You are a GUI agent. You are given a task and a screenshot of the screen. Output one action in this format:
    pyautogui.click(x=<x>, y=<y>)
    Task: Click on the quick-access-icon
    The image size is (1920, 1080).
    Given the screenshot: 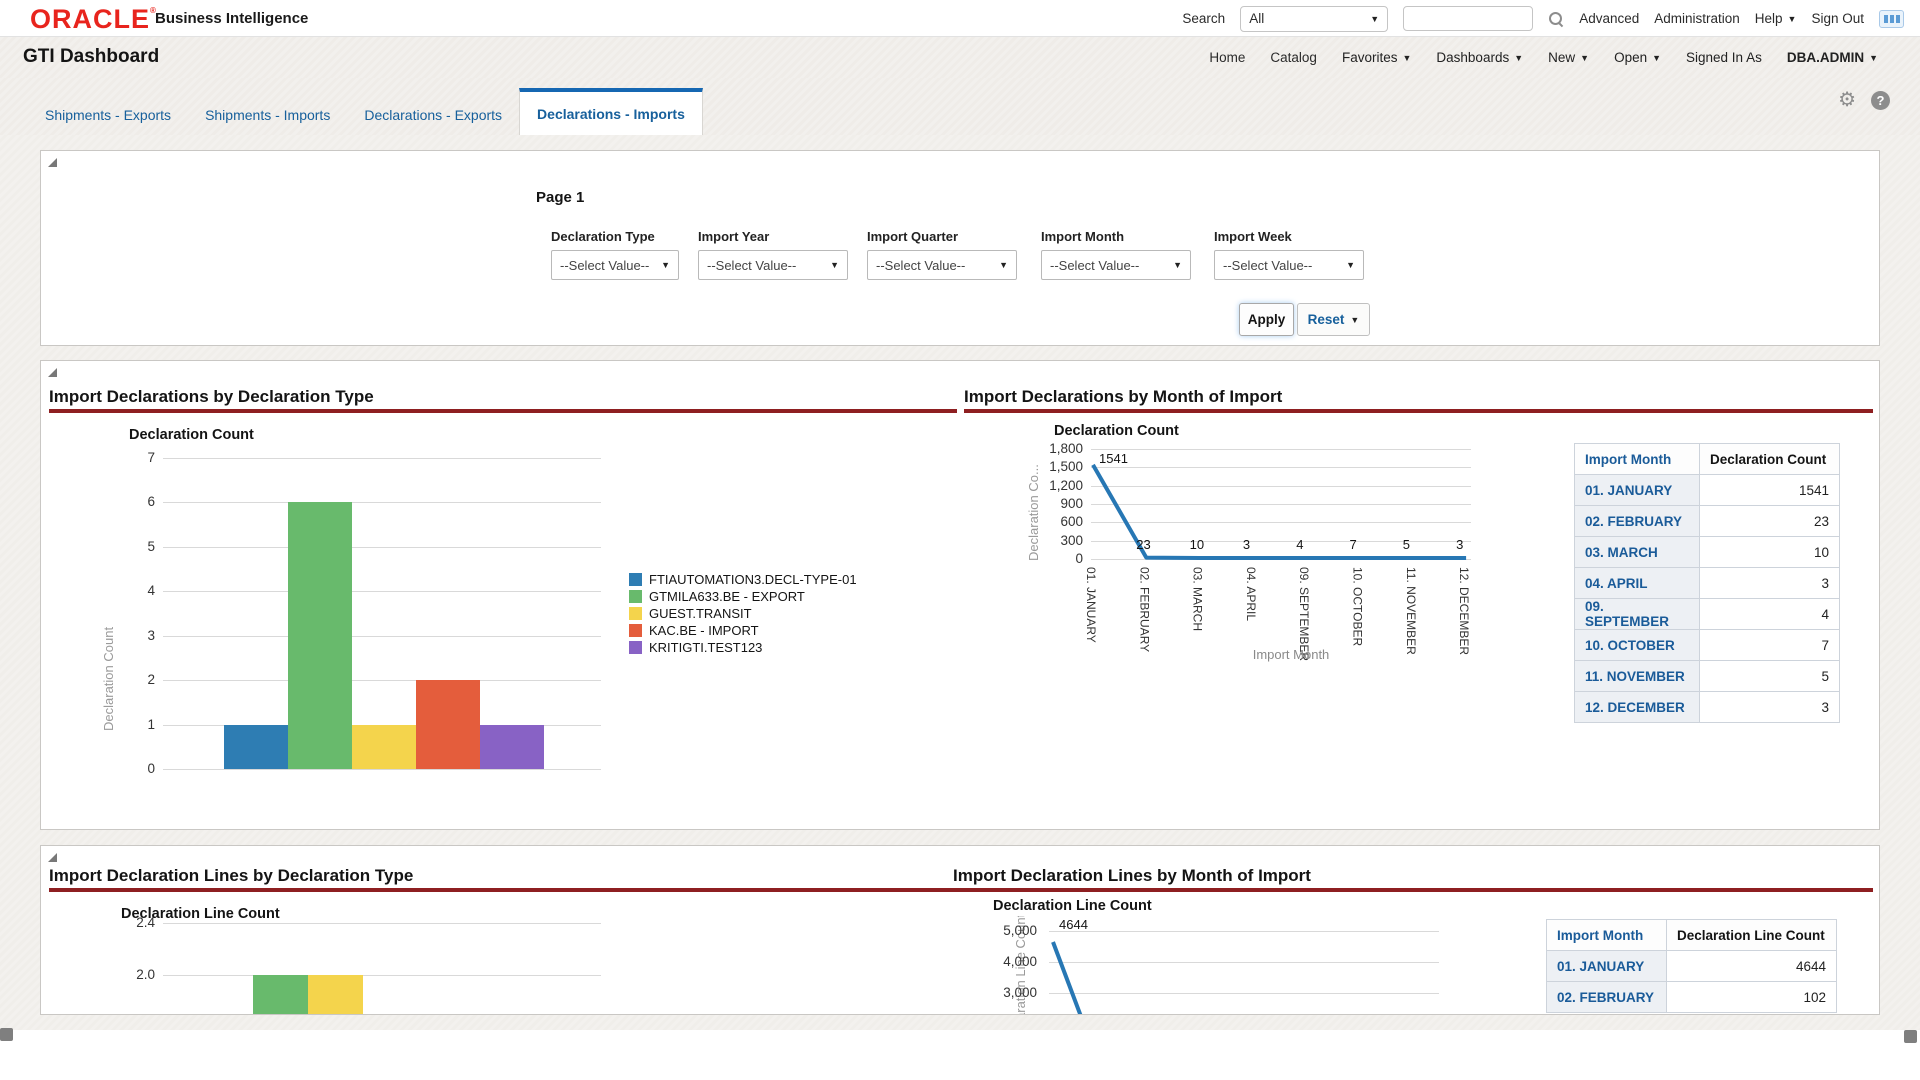 What is the action you would take?
    pyautogui.click(x=1891, y=18)
    